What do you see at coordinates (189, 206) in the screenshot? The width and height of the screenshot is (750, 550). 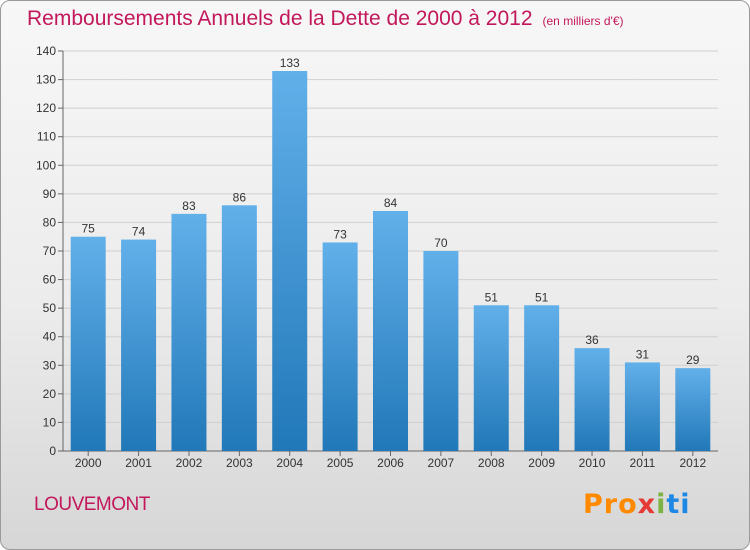 I see `data-label: 83` at bounding box center [189, 206].